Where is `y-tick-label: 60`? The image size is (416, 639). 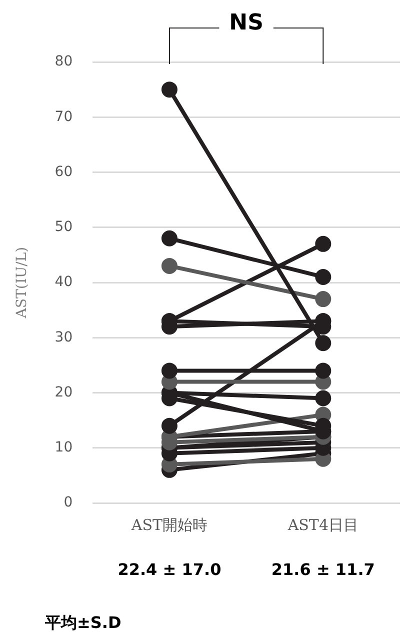
y-tick-label: 60 is located at coordinates (63, 172).